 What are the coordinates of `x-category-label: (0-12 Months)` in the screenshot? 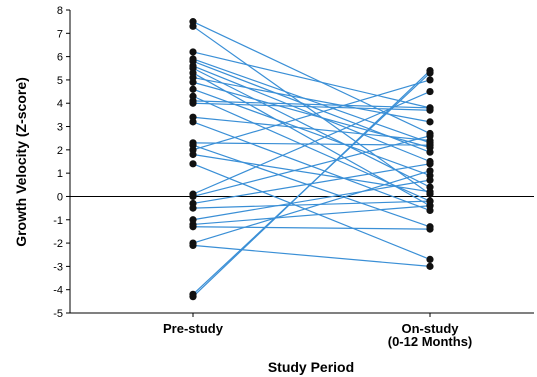 It's located at (430, 341).